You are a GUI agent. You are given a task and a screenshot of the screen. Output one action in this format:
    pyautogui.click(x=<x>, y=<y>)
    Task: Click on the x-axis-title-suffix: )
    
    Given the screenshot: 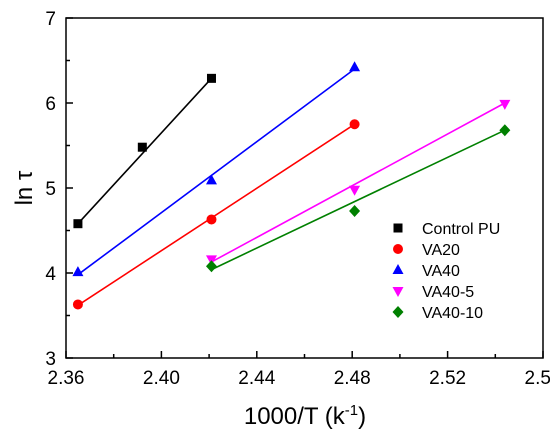 What is the action you would take?
    pyautogui.click(x=362, y=416)
    